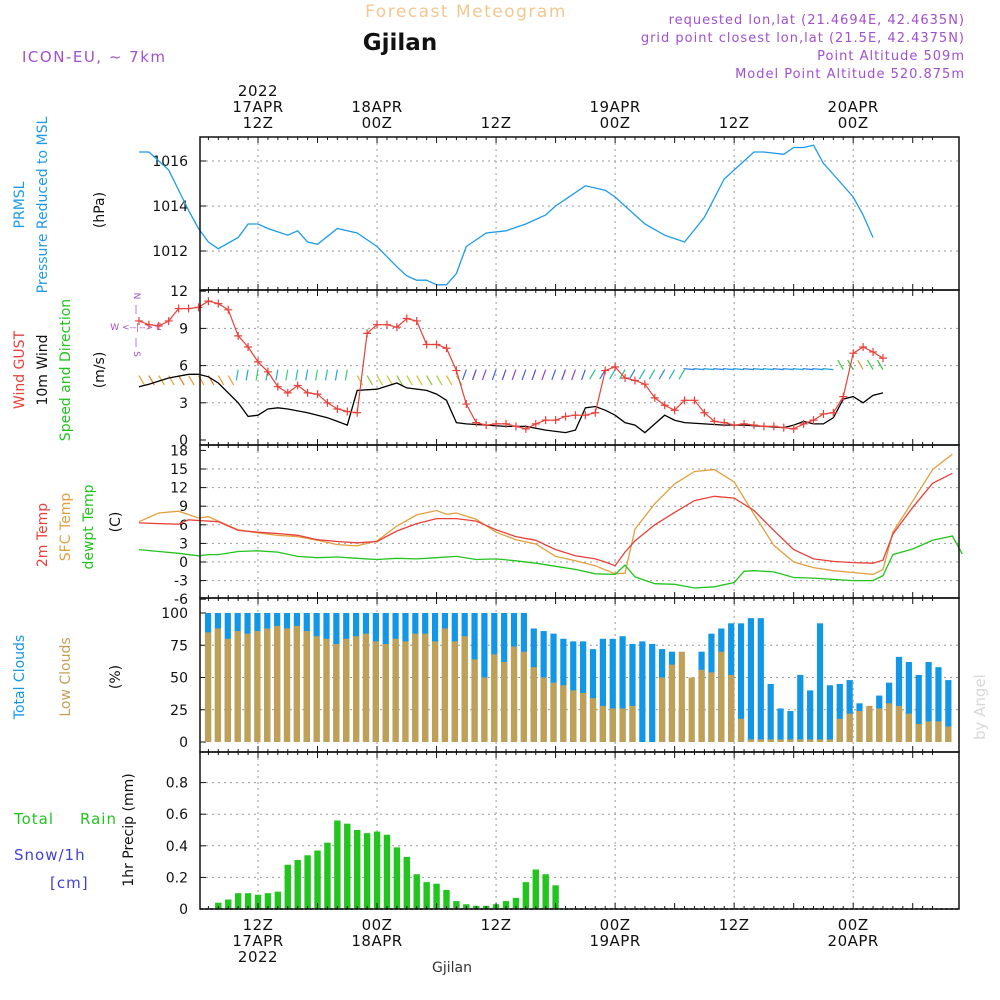 The height and width of the screenshot is (1000, 1000). I want to click on time-axis-label: 2022, so click(258, 957).